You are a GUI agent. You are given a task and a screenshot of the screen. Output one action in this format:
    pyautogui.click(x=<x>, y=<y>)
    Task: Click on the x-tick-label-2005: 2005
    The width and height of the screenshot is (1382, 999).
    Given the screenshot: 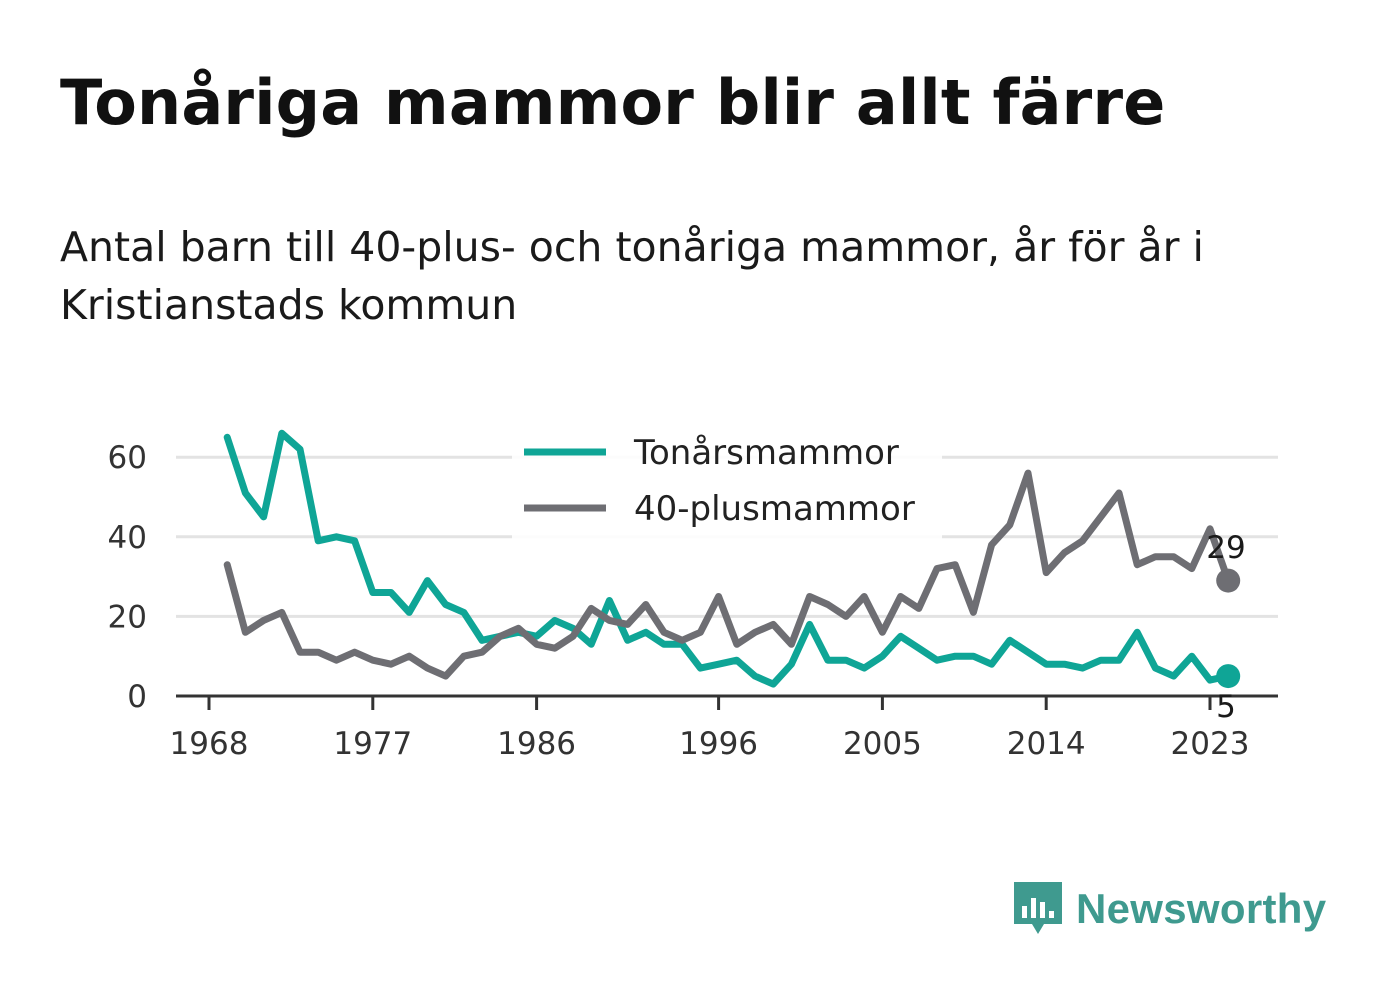 What is the action you would take?
    pyautogui.click(x=882, y=744)
    